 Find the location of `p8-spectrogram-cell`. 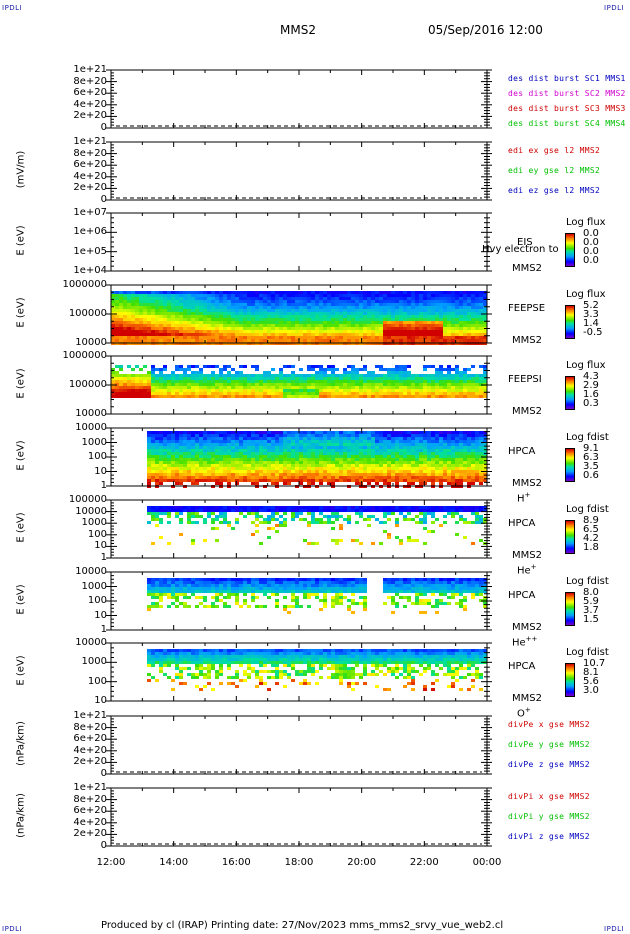

p8-spectrogram-cell is located at coordinates (165, 585).